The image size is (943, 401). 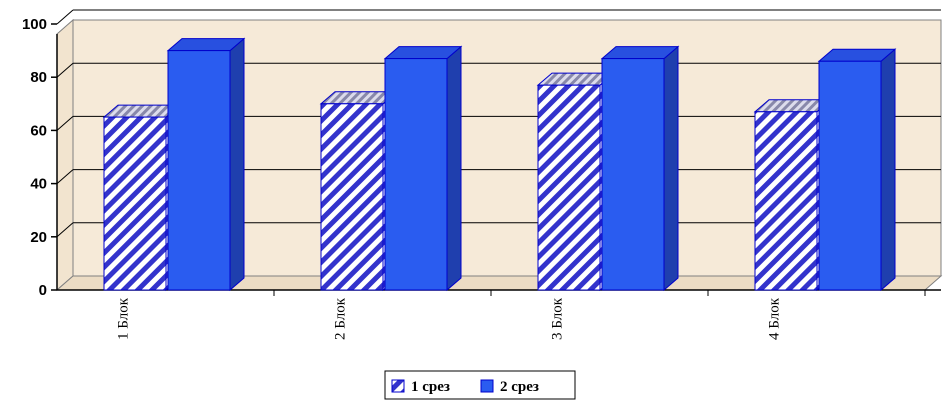 What do you see at coordinates (449, 318) in the screenshot?
I see `category-labels: 1 Блок 2 Блок 3 Блок 4 Блок` at bounding box center [449, 318].